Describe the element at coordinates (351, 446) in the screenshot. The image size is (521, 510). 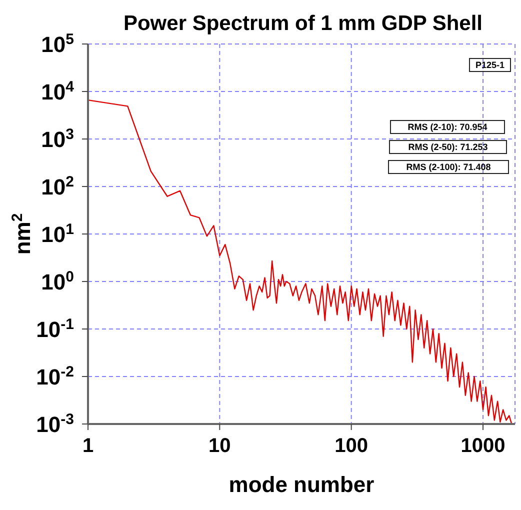
I see `x-tick-label: 100` at that location.